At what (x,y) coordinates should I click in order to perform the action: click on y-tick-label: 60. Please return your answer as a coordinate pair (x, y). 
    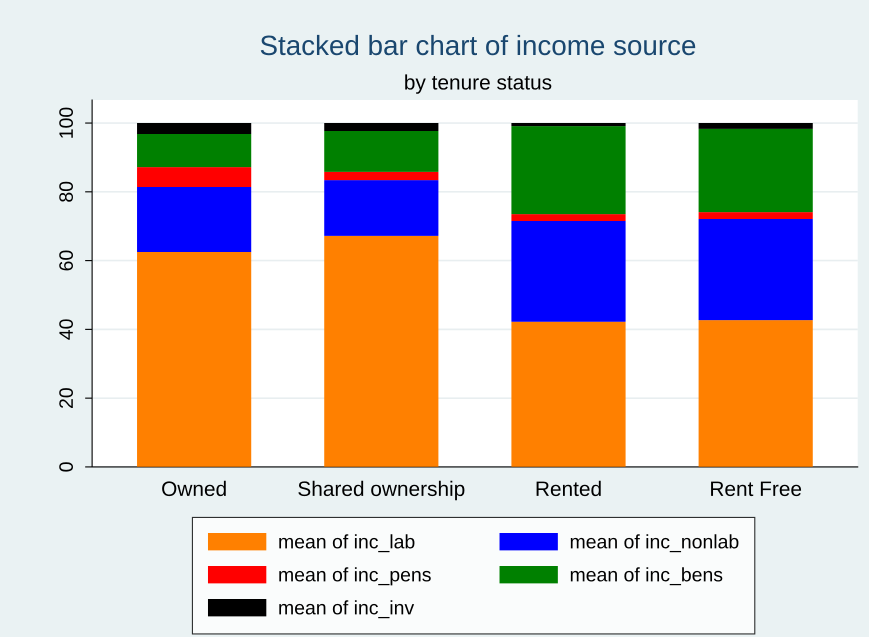
    Looking at the image, I should click on (66, 260).